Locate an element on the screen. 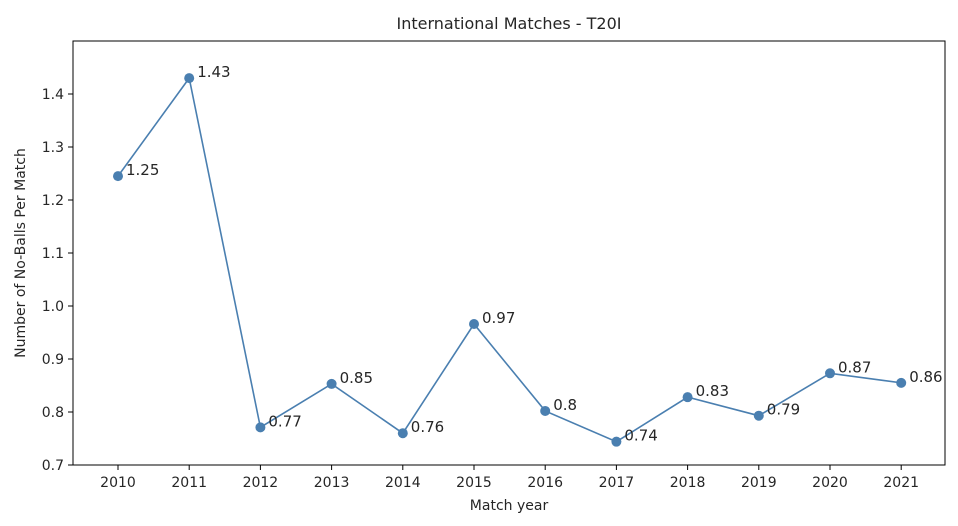 The height and width of the screenshot is (526, 958). data-label: 0.76 is located at coordinates (427, 427).